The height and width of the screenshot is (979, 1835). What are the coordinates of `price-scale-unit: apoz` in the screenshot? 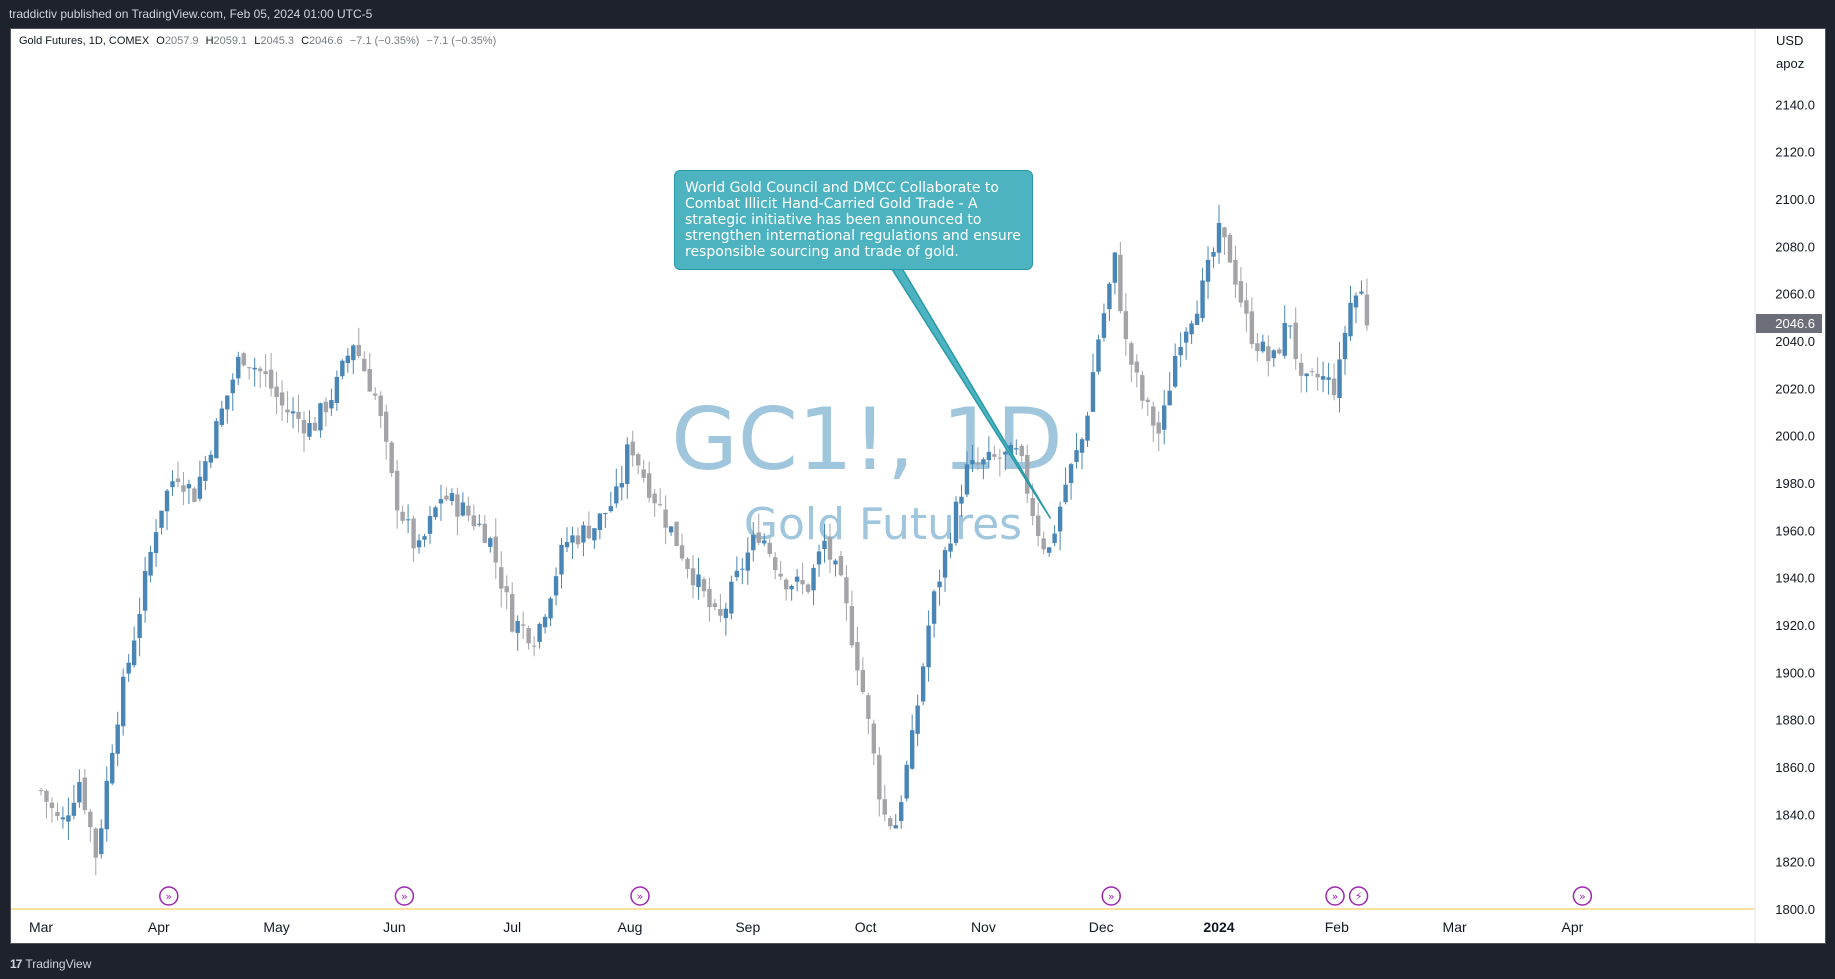 It's located at (1790, 63).